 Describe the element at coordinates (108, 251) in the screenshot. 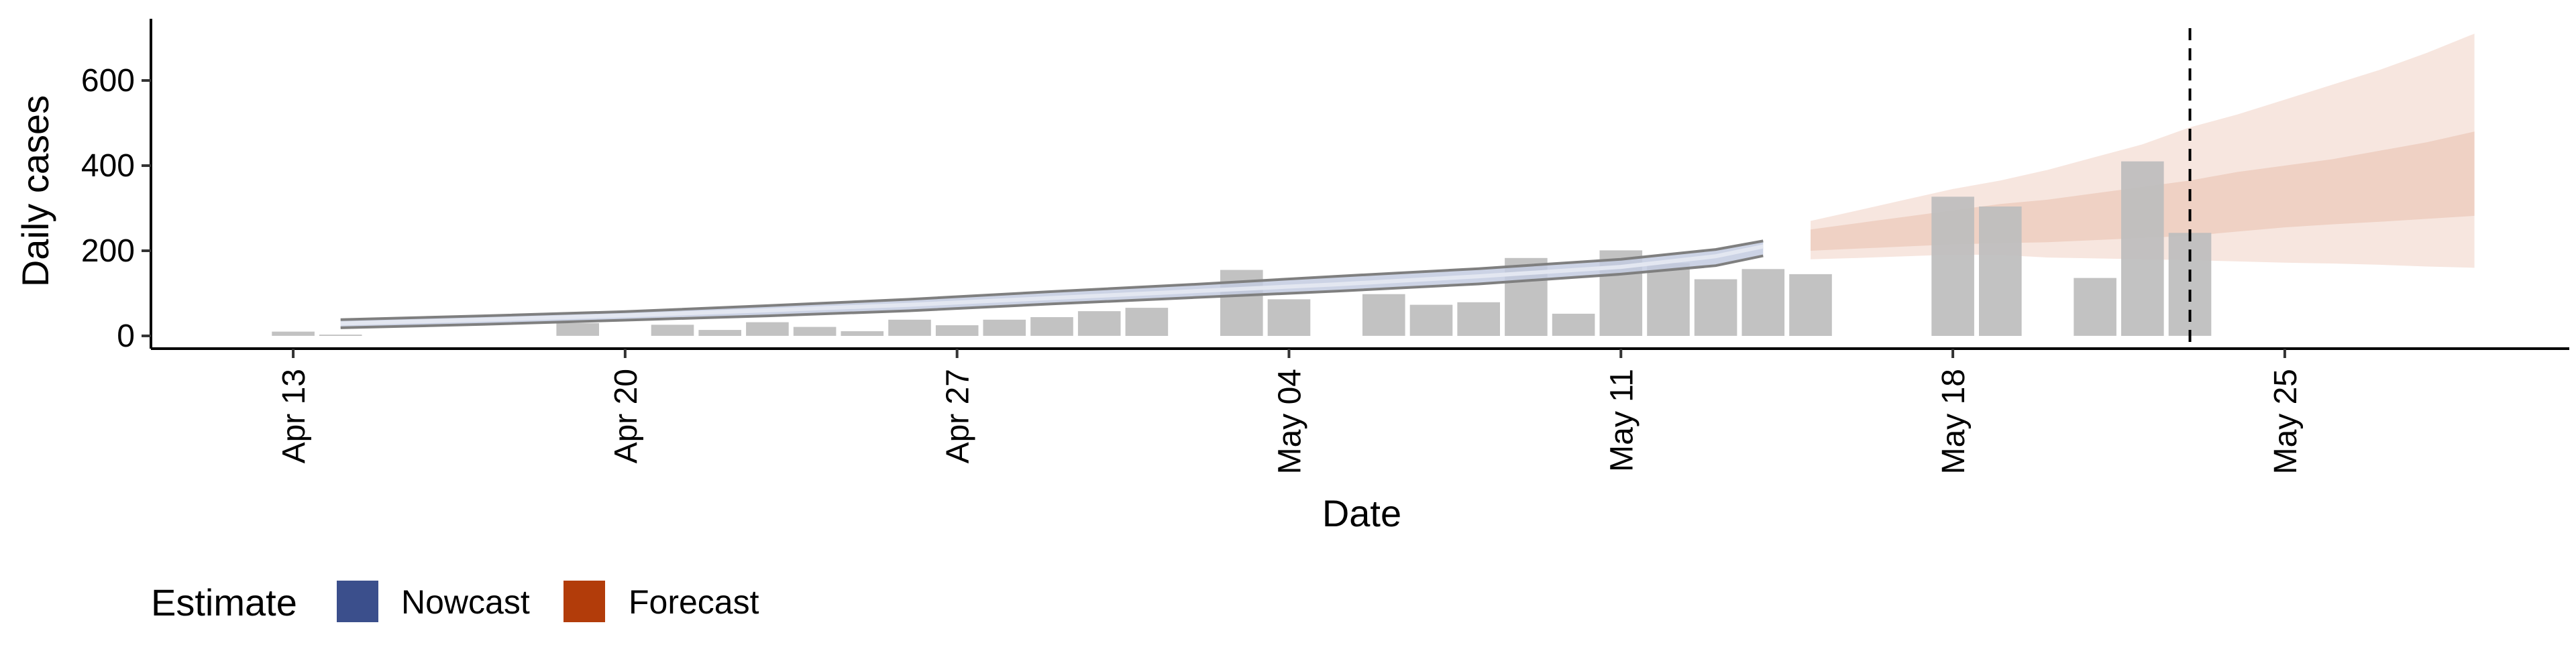

I see `y-tick-label: 200` at that location.